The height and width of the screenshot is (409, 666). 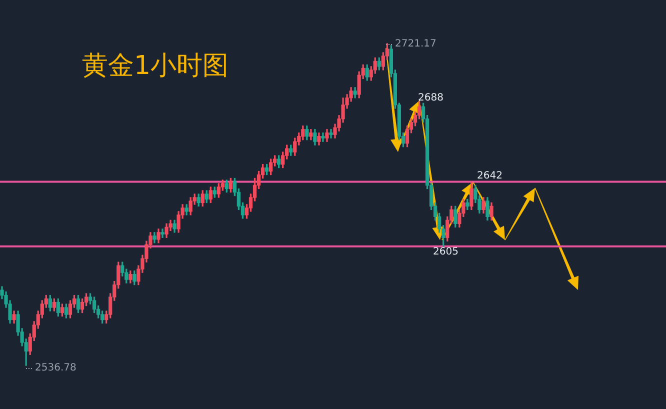 I want to click on chart-title: 黄金1小时图, so click(x=155, y=66).